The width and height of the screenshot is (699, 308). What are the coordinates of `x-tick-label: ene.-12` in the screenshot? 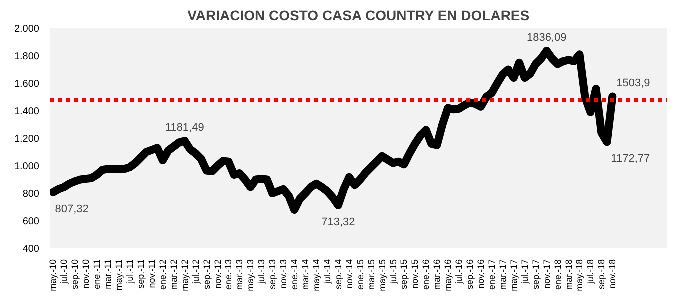 It's located at (163, 274).